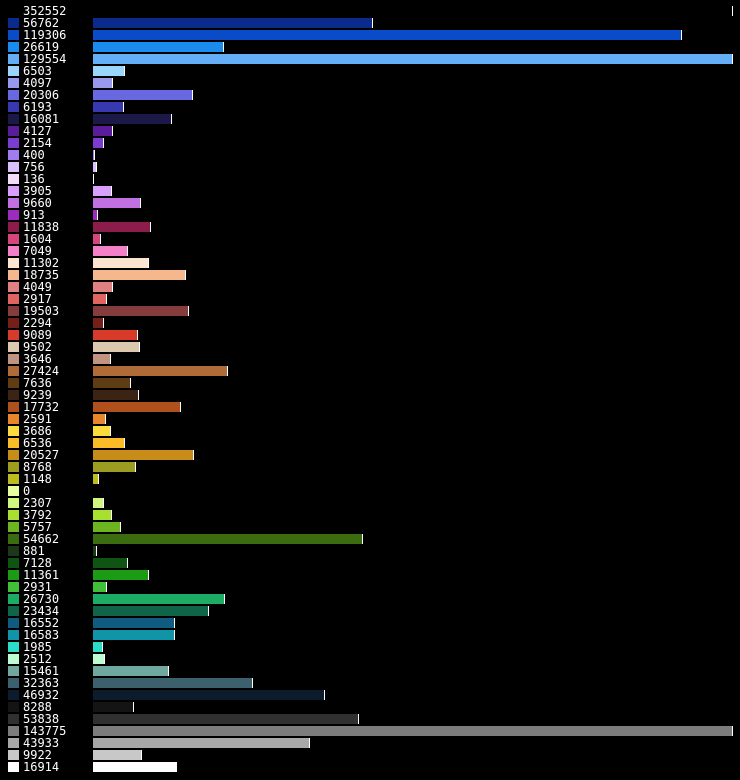 The height and width of the screenshot is (780, 740). Describe the element at coordinates (90, 119) in the screenshot. I see `bar-row: 16081` at that location.